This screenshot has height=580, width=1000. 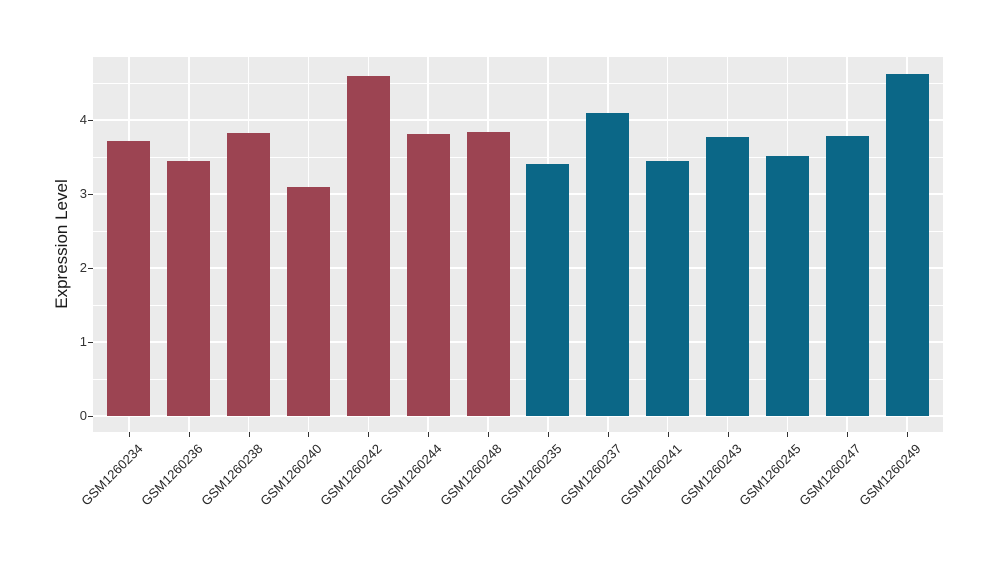 What do you see at coordinates (83, 119) in the screenshot?
I see `y-tick-label: 4` at bounding box center [83, 119].